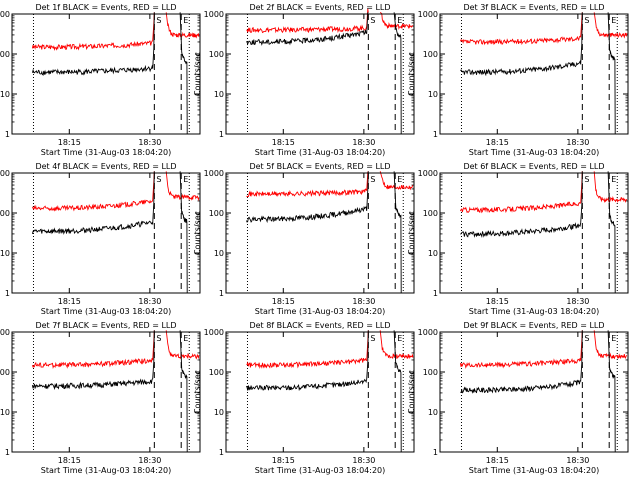 The height and width of the screenshot is (480, 640). What do you see at coordinates (105, 7) in the screenshot?
I see `panel-title: Det 1f BLACK = Events, RED = LLD` at bounding box center [105, 7].